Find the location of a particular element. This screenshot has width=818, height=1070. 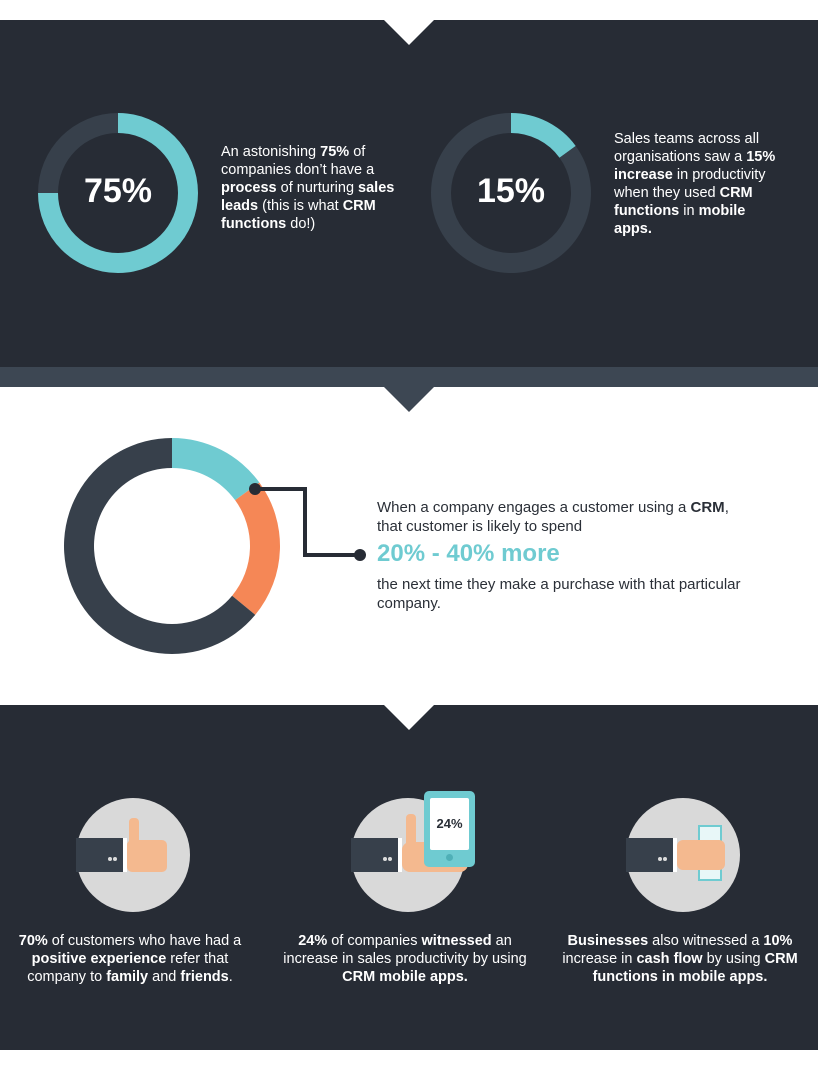

text-segment: CRM mobile apps. is located at coordinates (405, 977).